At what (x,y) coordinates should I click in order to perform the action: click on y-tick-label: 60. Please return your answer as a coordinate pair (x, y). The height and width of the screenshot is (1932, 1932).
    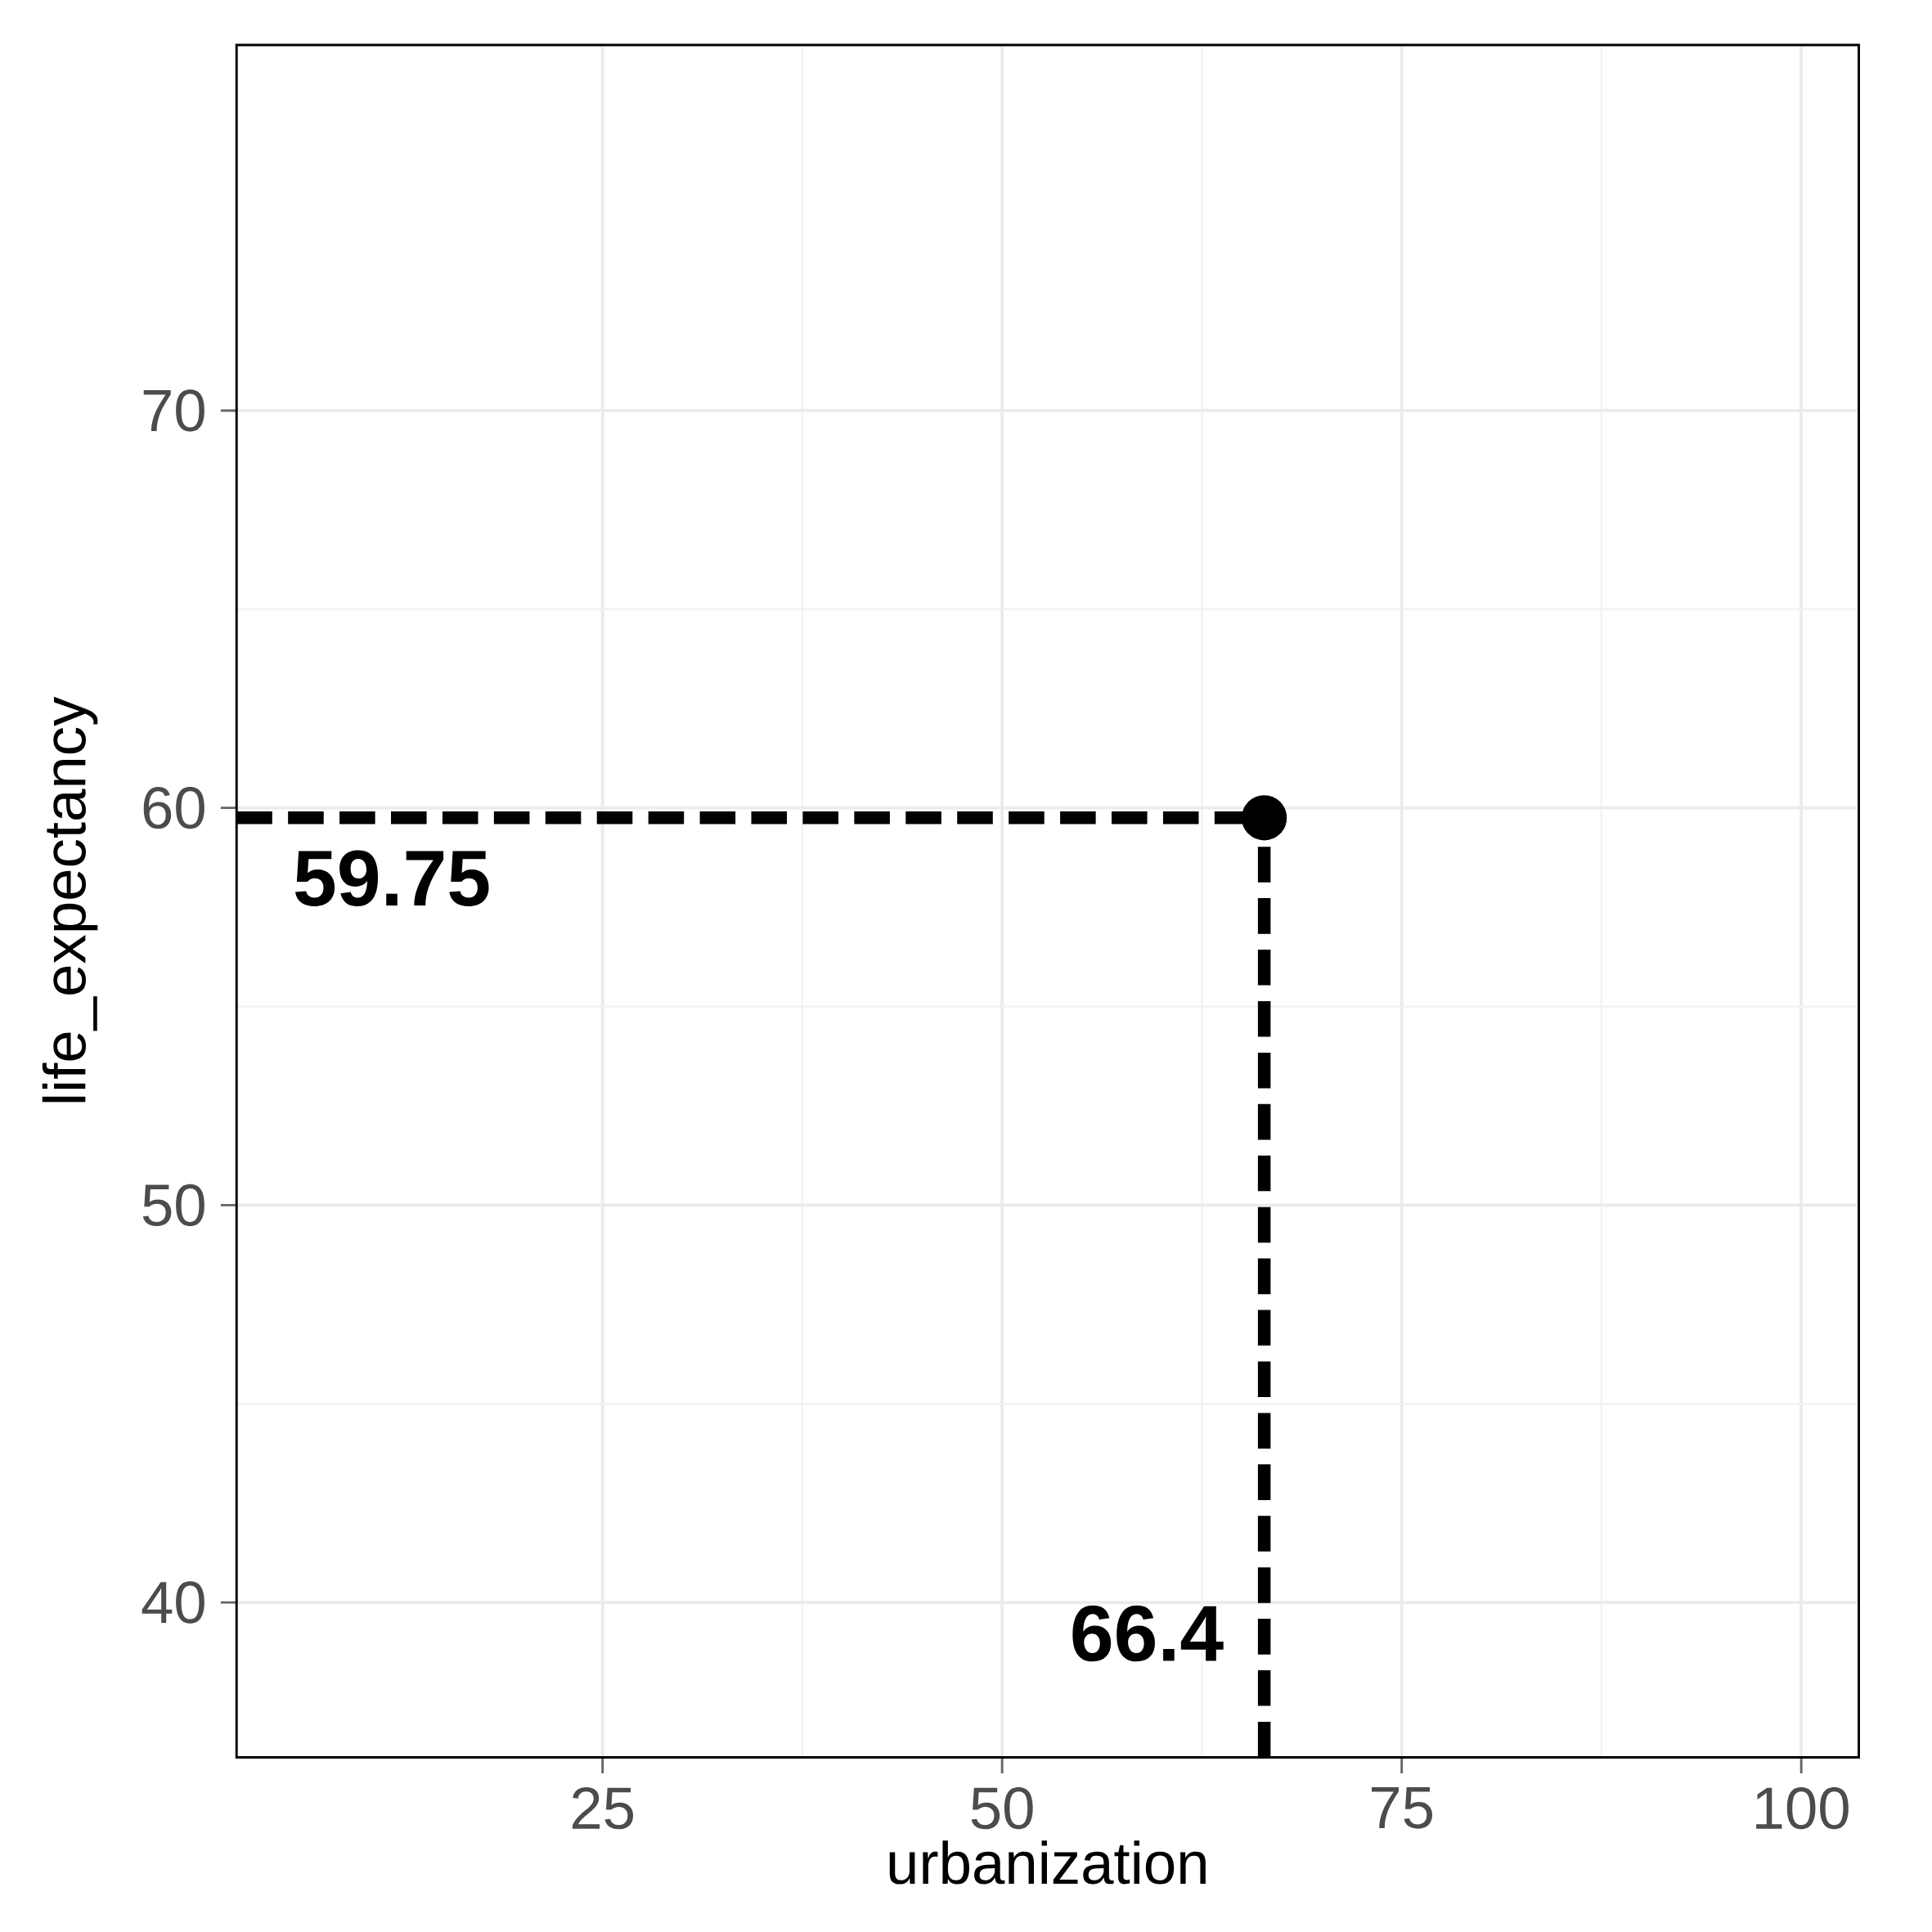
    Looking at the image, I should click on (174, 807).